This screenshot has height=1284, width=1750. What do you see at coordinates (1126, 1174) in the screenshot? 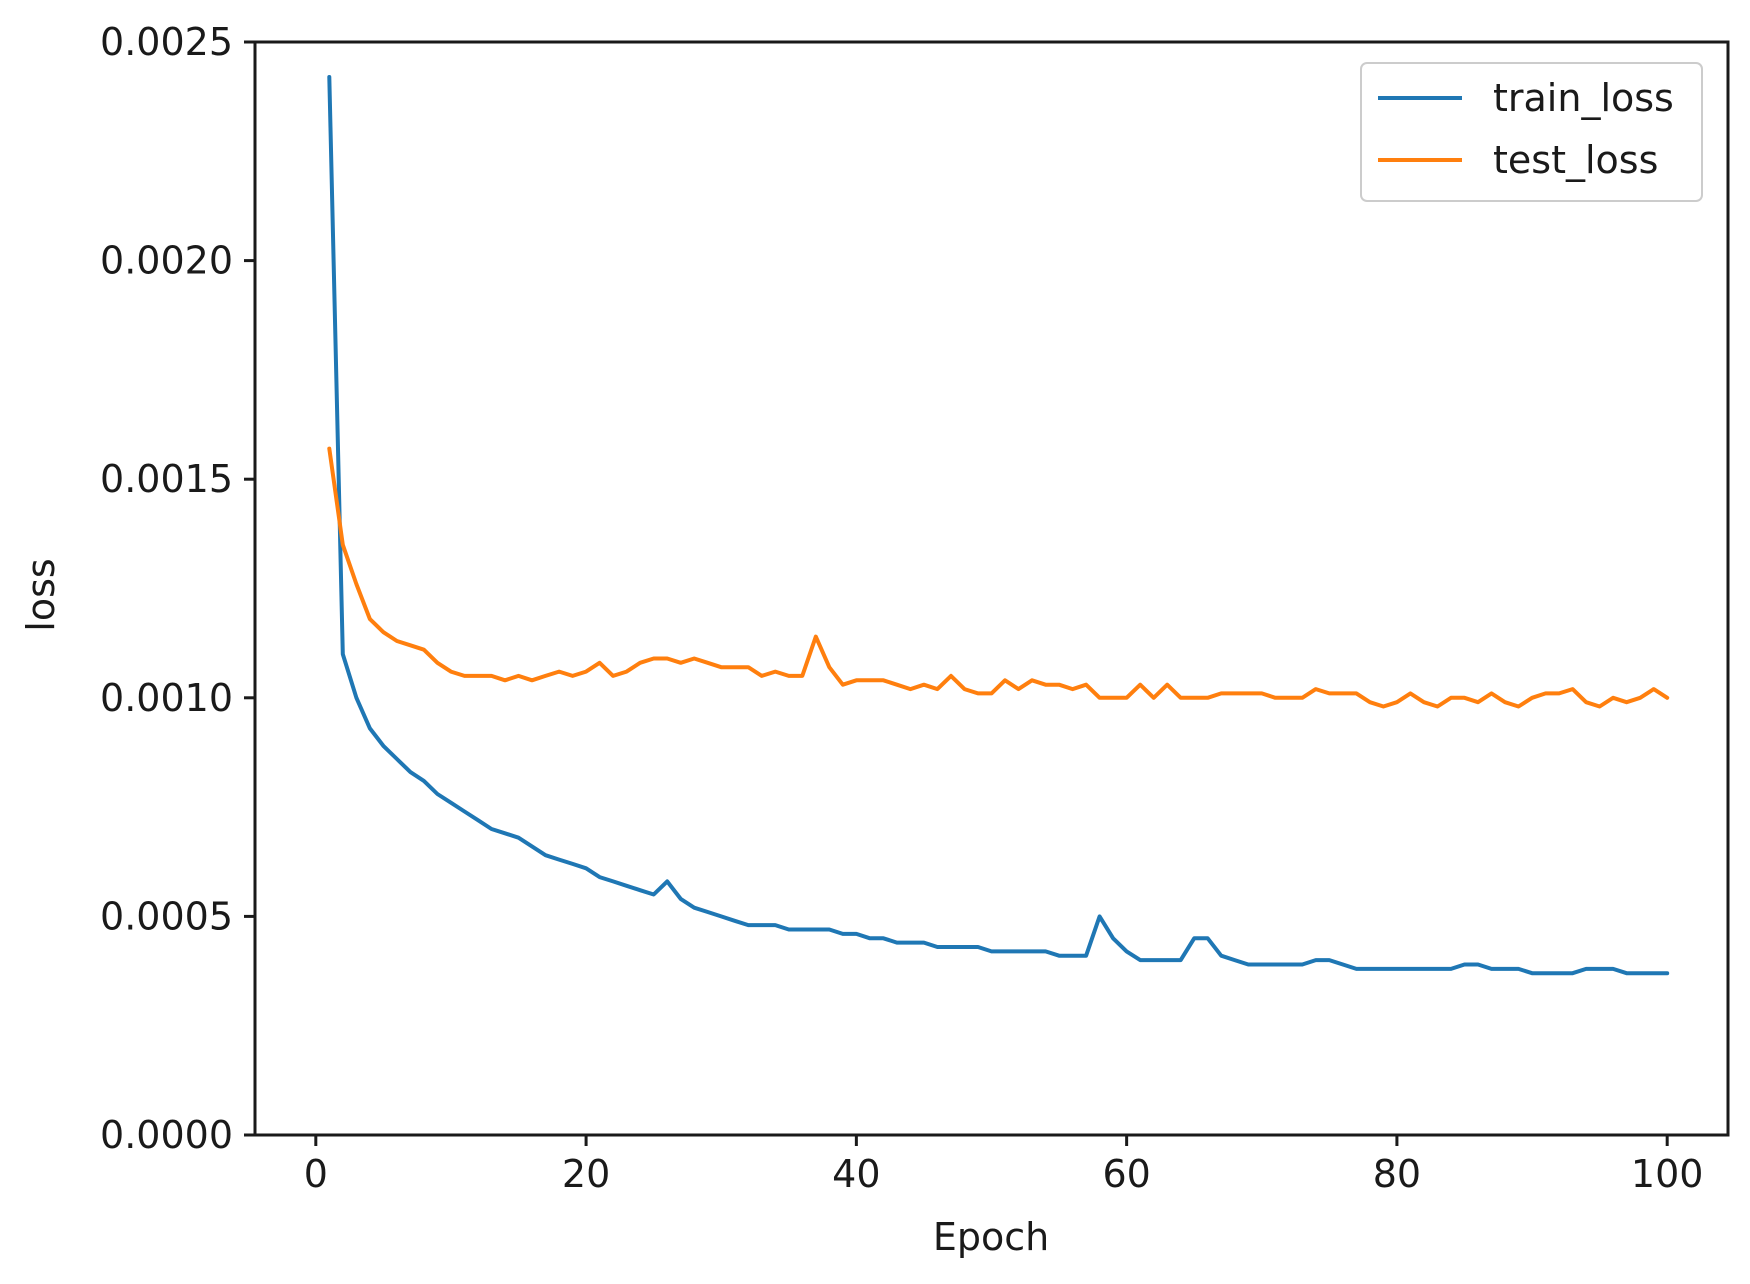
I see `x-tick-label: 60` at bounding box center [1126, 1174].